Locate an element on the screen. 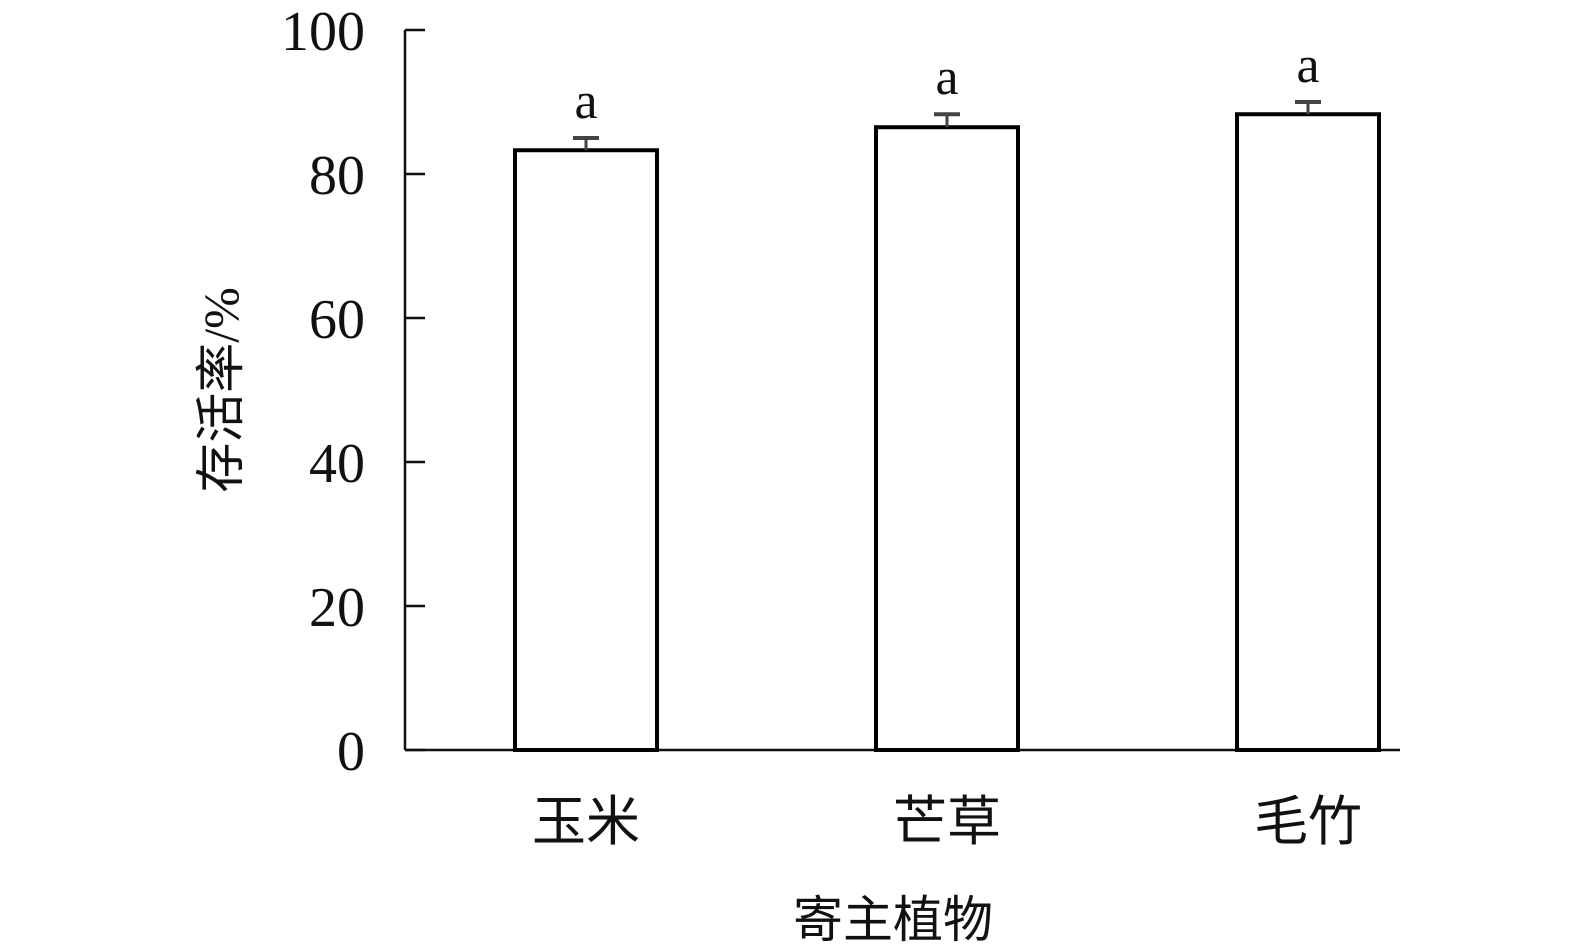  y-tick-label: 60 is located at coordinates (337, 320).